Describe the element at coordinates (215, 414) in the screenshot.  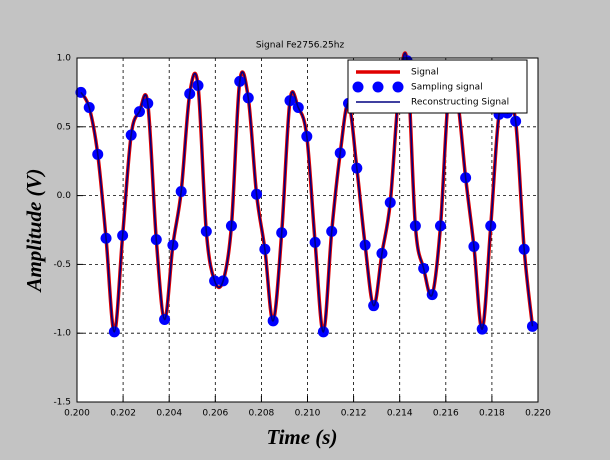
I see `x-tick-label: 0.206` at that location.